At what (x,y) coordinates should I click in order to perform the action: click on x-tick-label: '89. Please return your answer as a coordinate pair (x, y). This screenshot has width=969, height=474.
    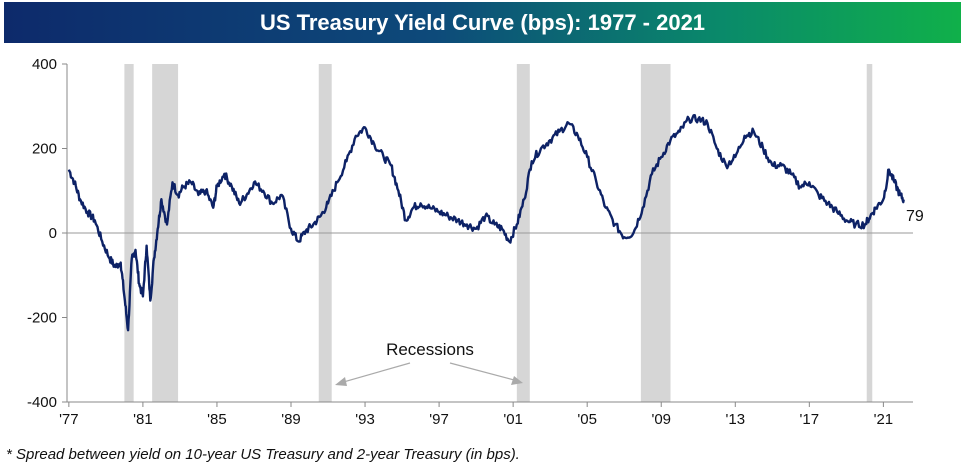
    Looking at the image, I should click on (291, 419).